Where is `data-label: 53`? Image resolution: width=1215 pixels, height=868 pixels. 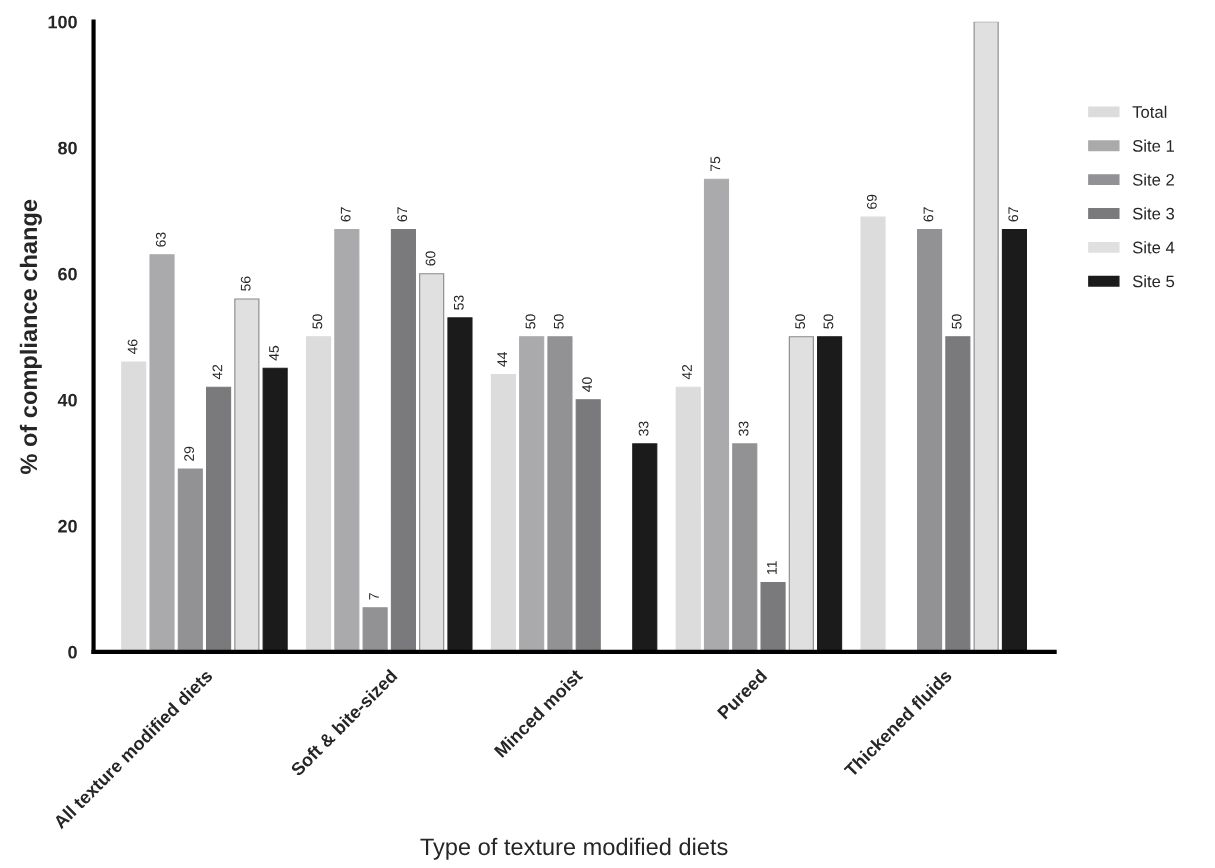
data-label: 53 is located at coordinates (458, 302).